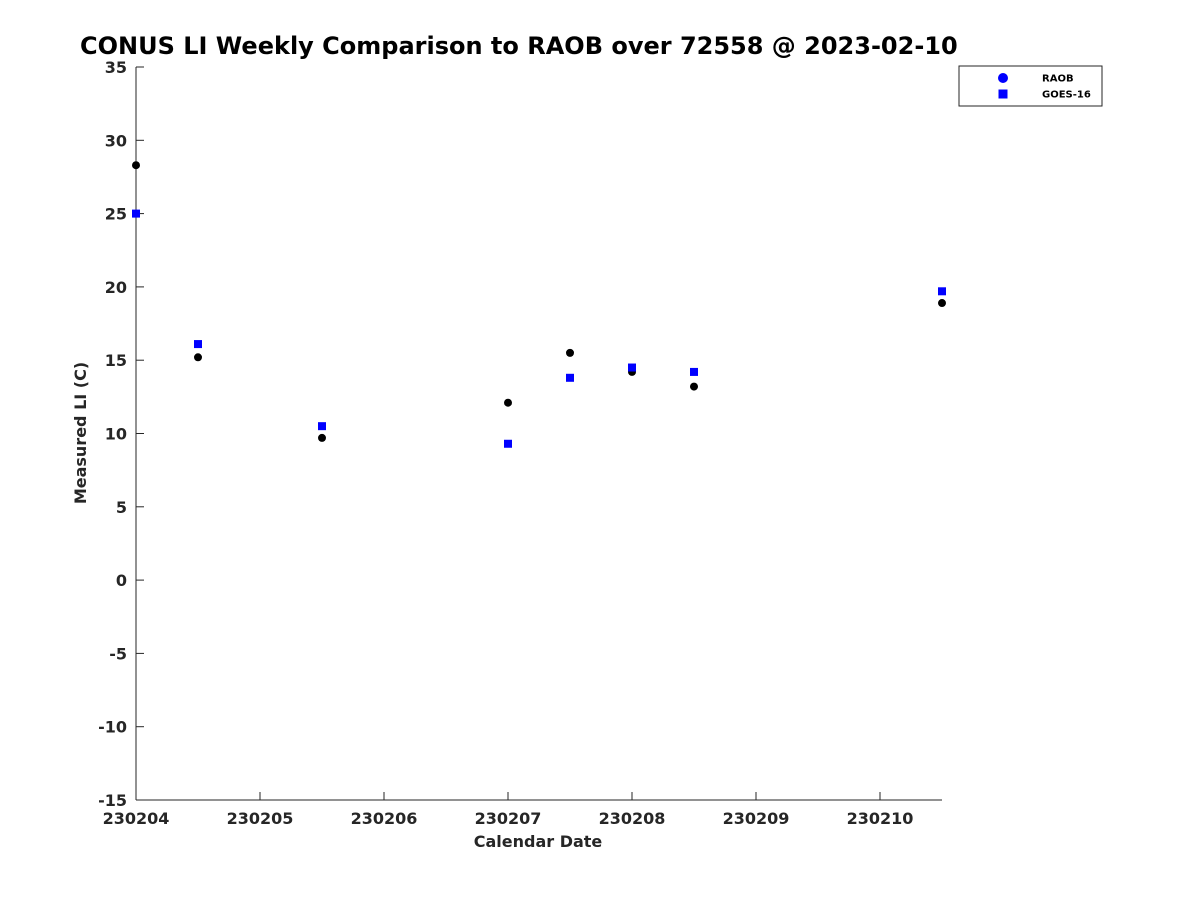 The width and height of the screenshot is (1200, 900). I want to click on x-tick-label: 230208, so click(632, 818).